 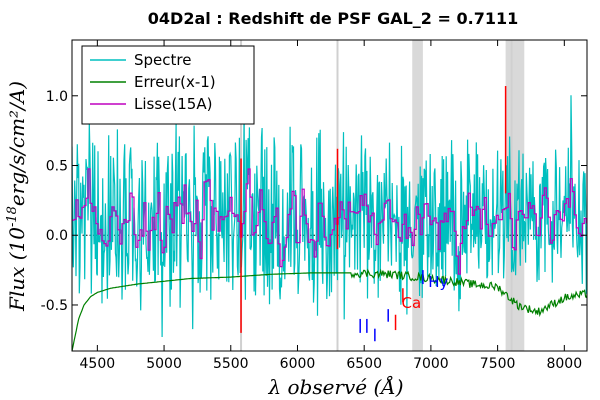 What do you see at coordinates (57, 167) in the screenshot?
I see `y-tick-label: 0.5` at bounding box center [57, 167].